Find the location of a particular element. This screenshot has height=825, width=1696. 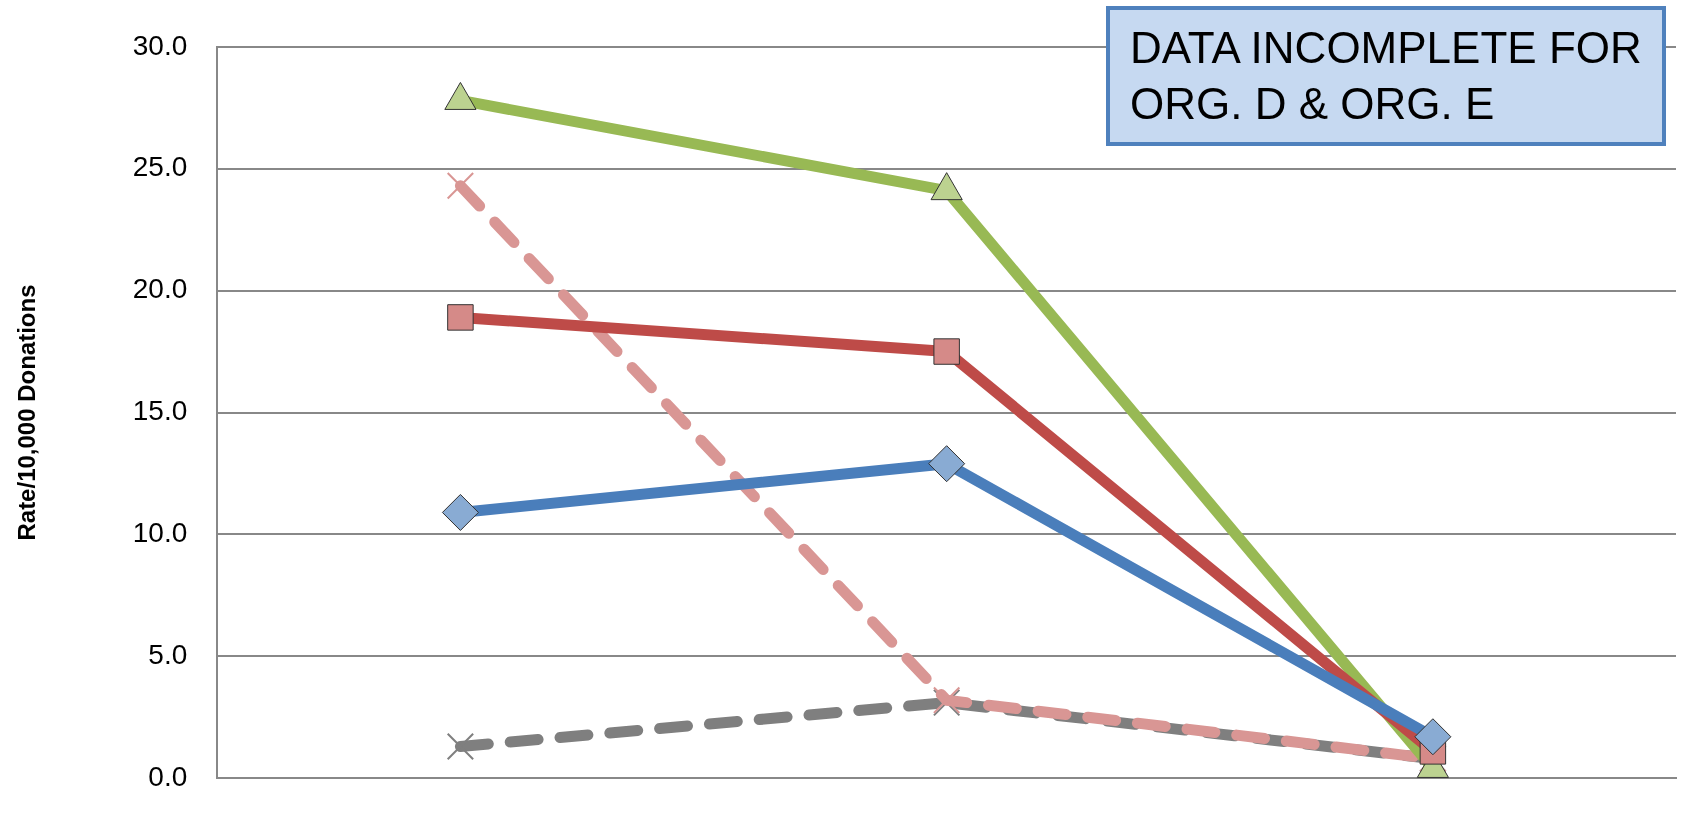

y-tick-label: 20.0 is located at coordinates (160, 289).